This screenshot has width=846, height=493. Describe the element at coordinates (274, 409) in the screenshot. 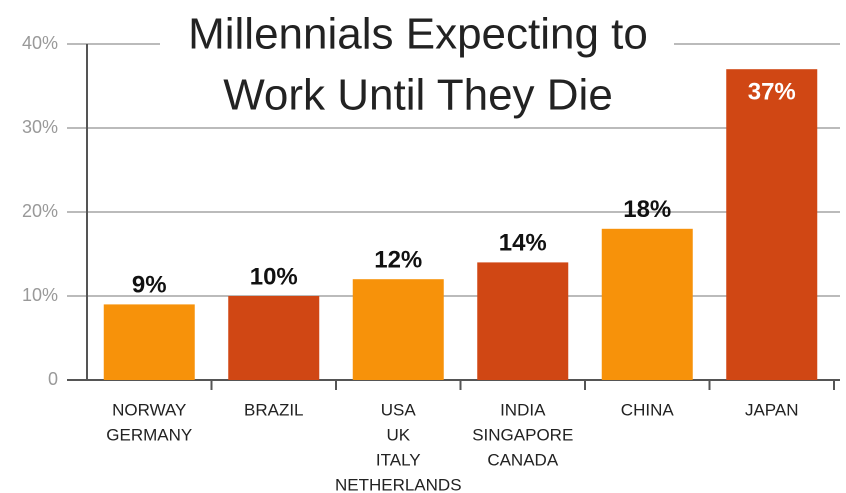

I see `x-tick-label: BRAZIL` at that location.